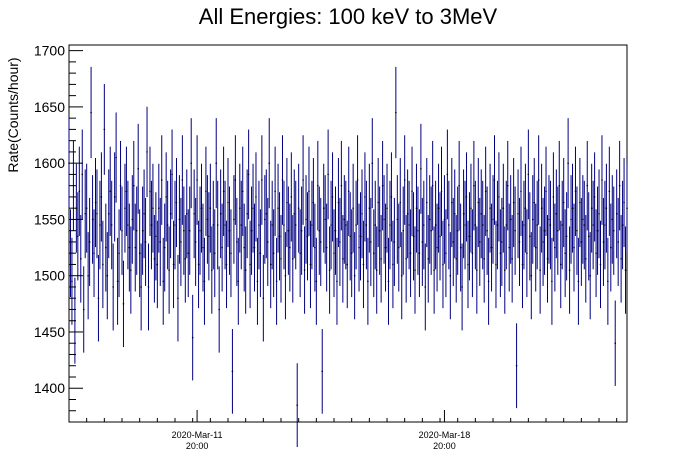 The height and width of the screenshot is (472, 696). What do you see at coordinates (49, 163) in the screenshot?
I see `y-tick-label: 1600` at bounding box center [49, 163].